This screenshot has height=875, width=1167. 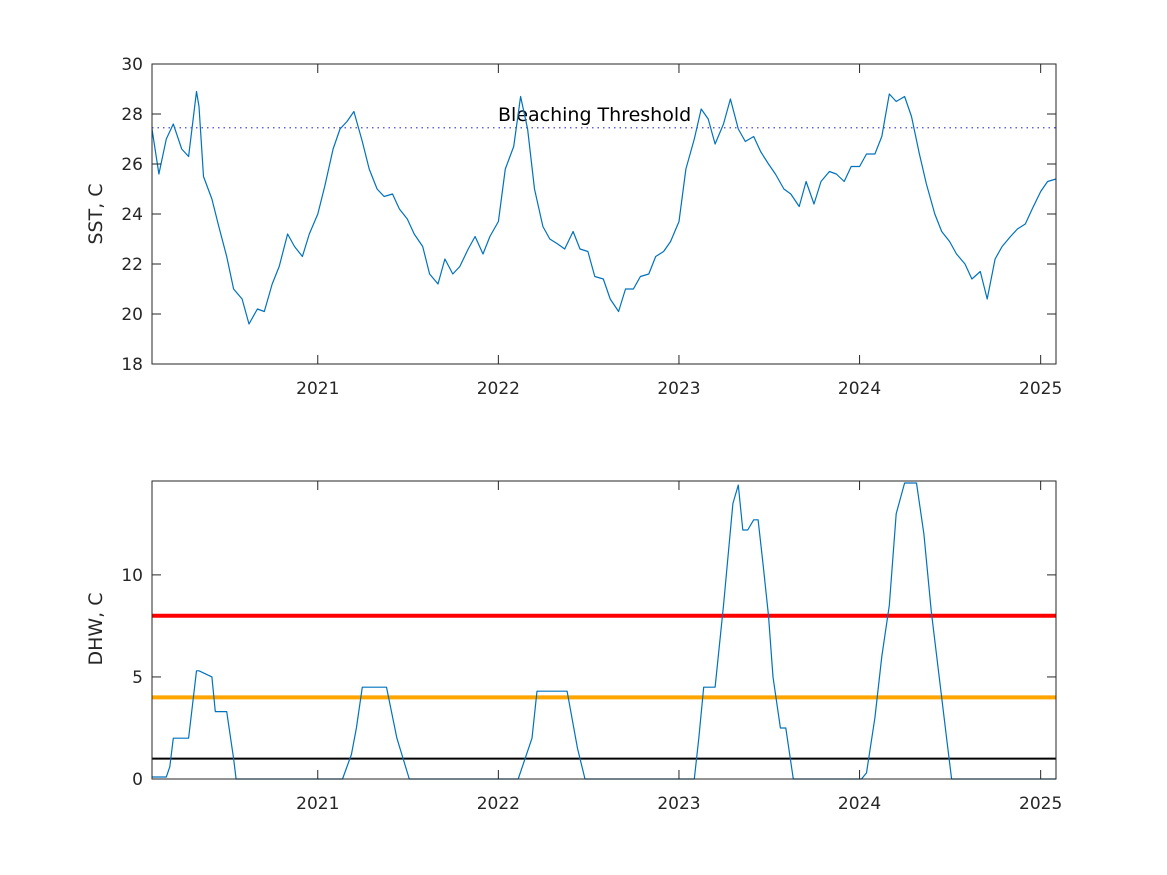 I want to click on sst-x-tick-label: 2022, so click(x=498, y=389).